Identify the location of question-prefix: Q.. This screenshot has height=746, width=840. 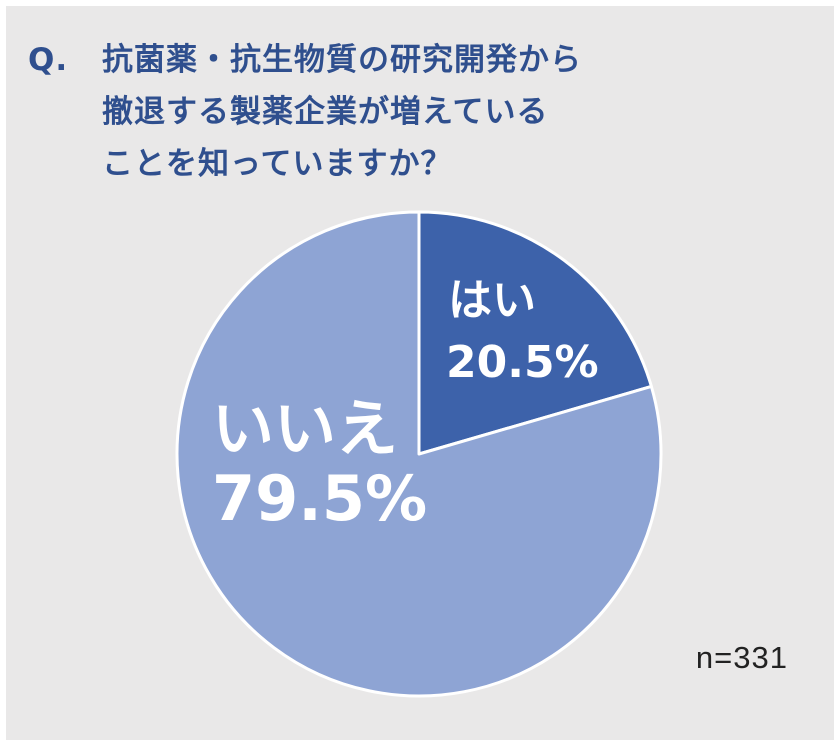
(48, 60).